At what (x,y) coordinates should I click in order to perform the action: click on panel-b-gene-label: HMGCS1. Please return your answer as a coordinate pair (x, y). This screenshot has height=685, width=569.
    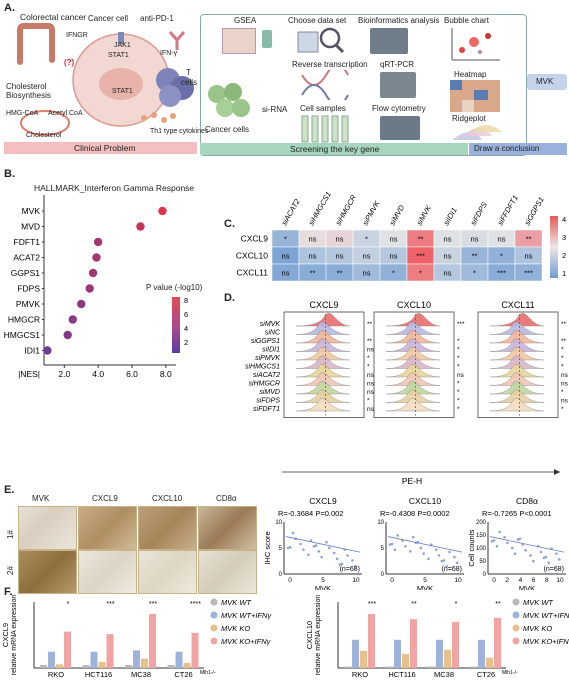
    Looking at the image, I should click on (22, 335).